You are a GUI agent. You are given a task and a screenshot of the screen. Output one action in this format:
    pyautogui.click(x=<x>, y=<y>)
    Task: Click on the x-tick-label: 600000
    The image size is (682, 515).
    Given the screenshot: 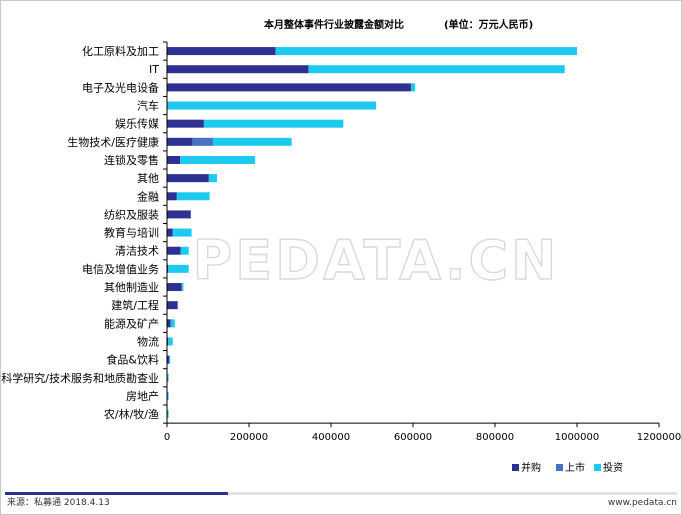 What is the action you would take?
    pyautogui.click(x=413, y=437)
    